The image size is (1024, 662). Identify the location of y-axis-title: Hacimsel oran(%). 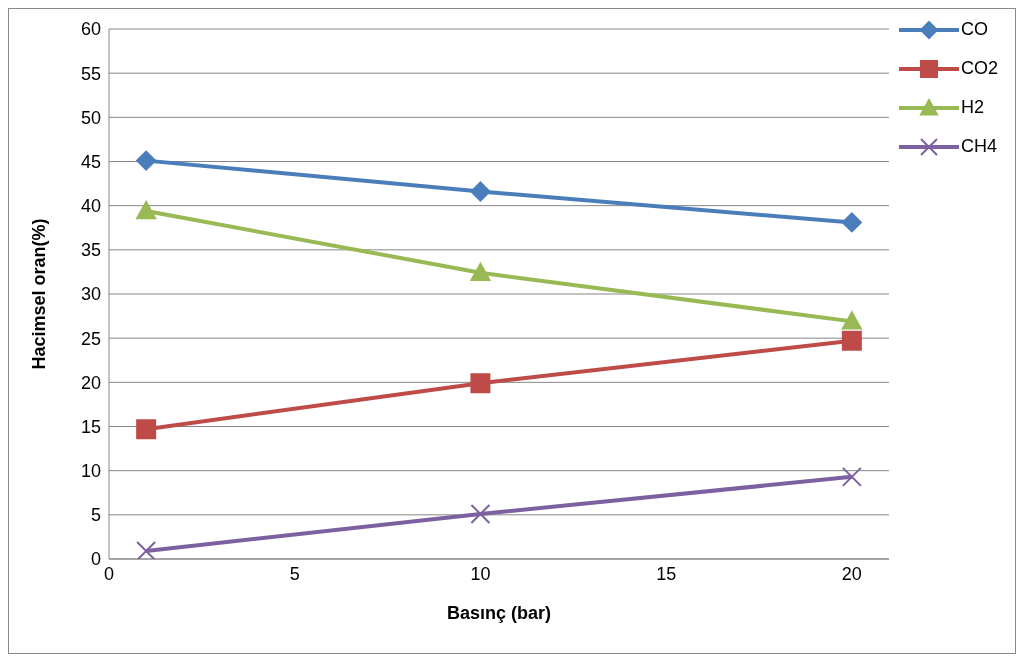
(39, 294).